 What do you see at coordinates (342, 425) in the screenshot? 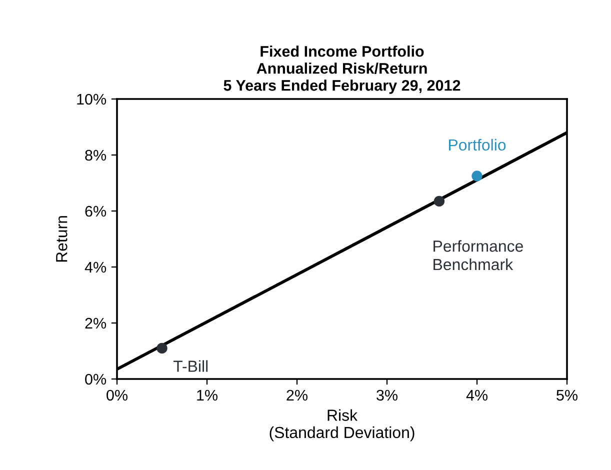
I see `x-axis-title: Risk (Standard Deviation)` at bounding box center [342, 425].